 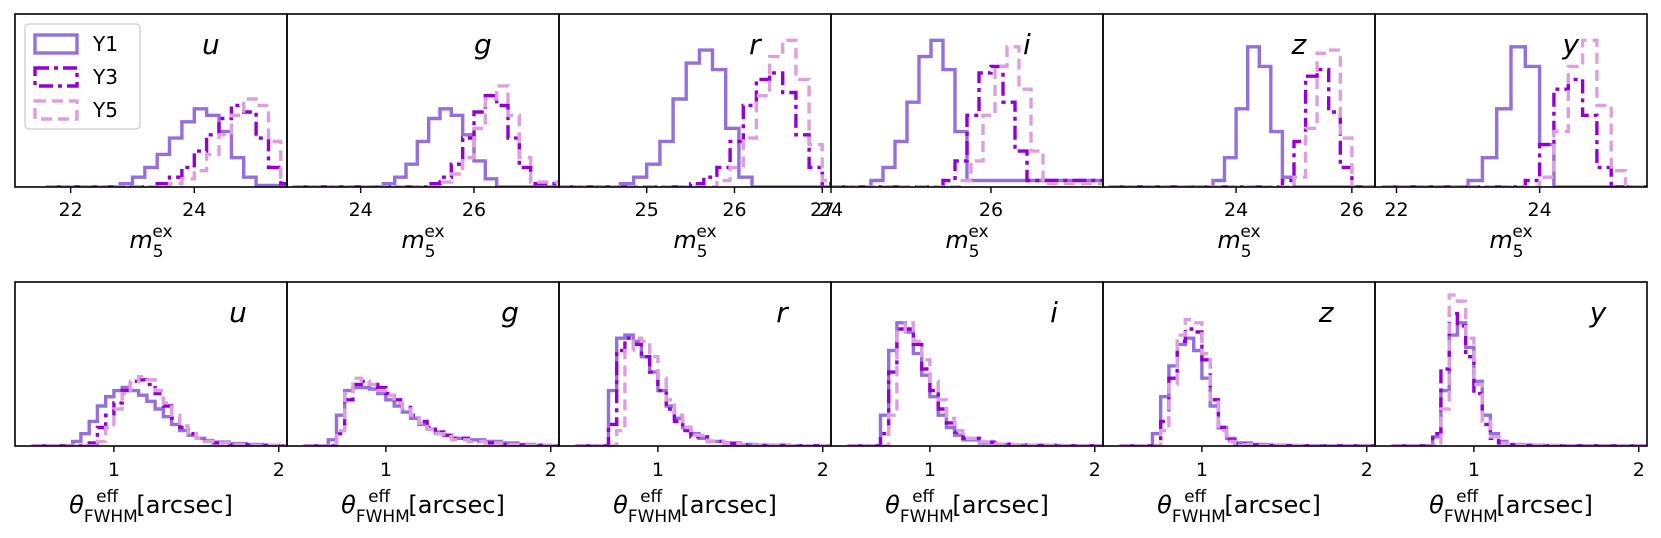 I want to click on panel-bottom-u: 1 2 u θFWHMeff [arcsec], so click(x=151, y=404).